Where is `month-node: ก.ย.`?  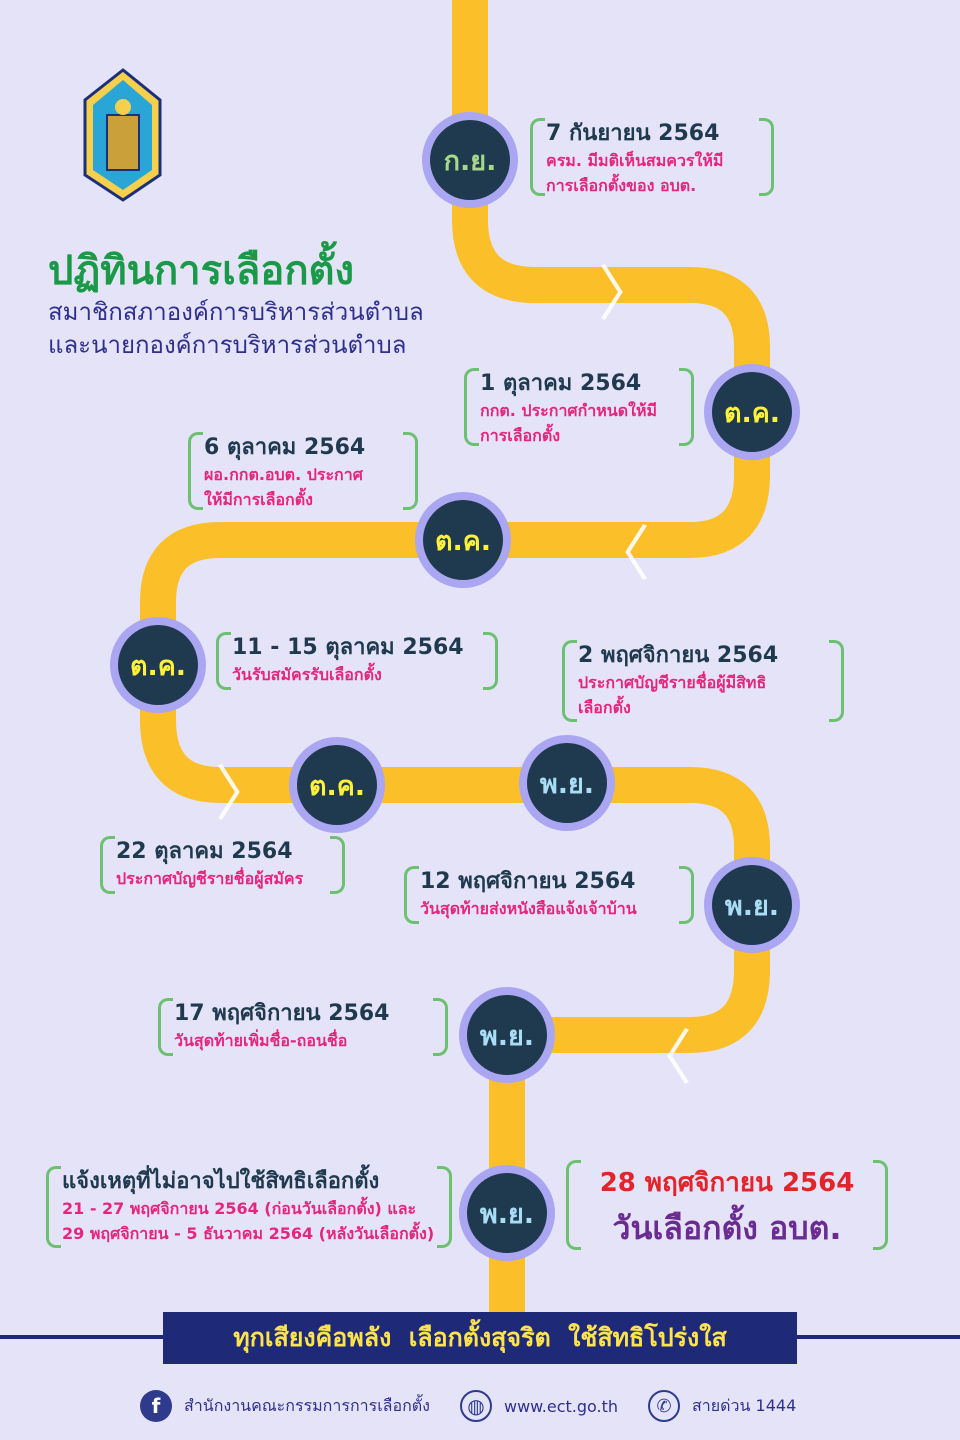 month-node: ก.ย. is located at coordinates (470, 160).